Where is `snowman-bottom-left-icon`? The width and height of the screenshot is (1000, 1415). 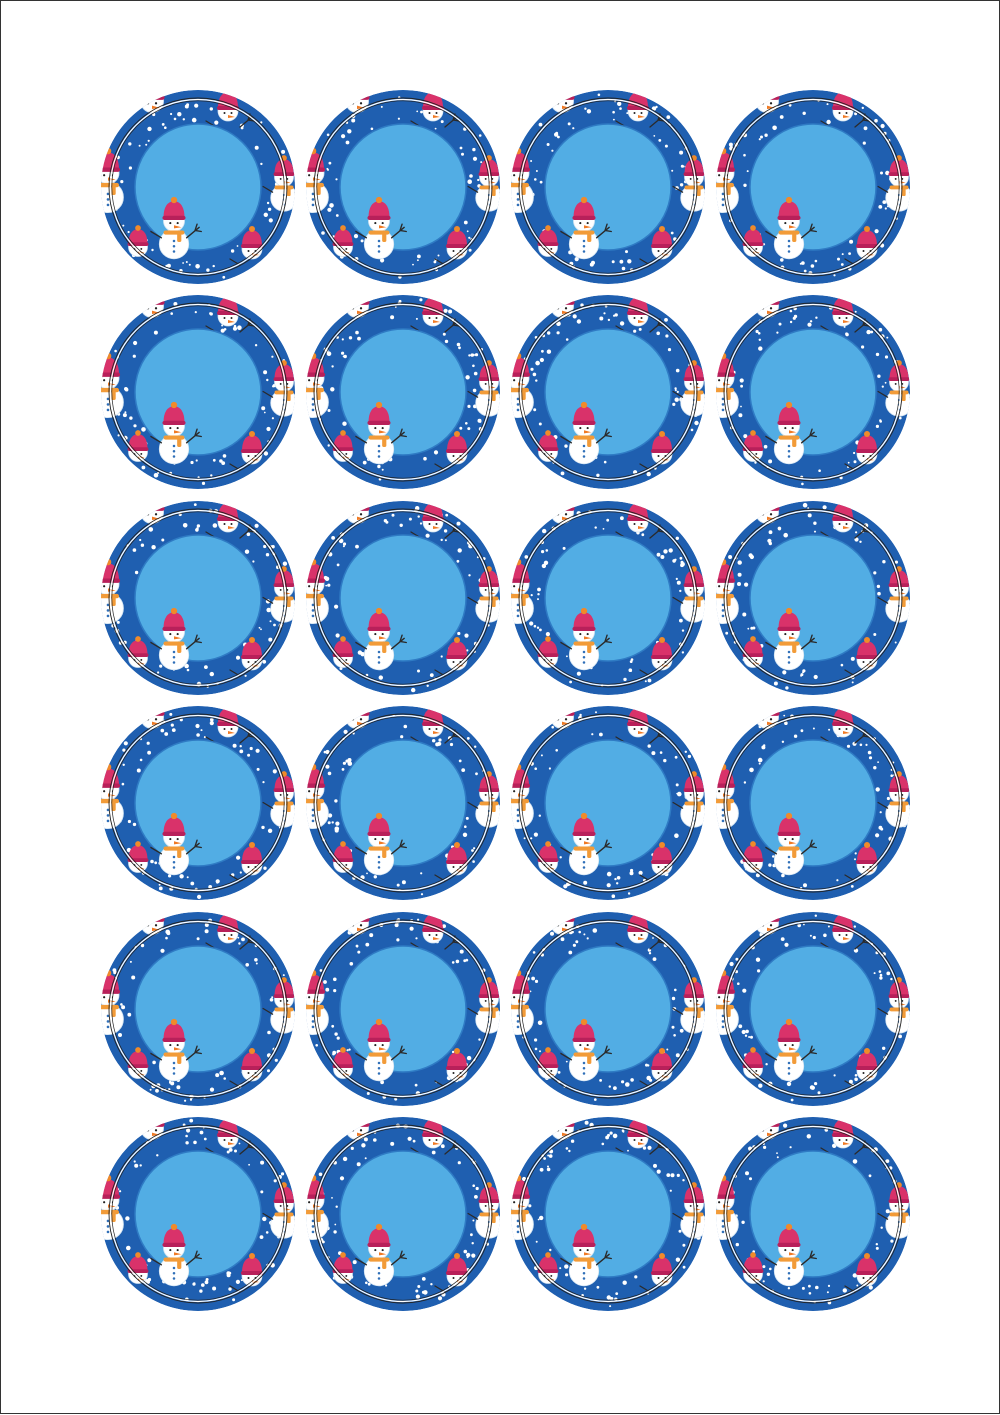 snowman-bottom-left-icon is located at coordinates (753, 1062).